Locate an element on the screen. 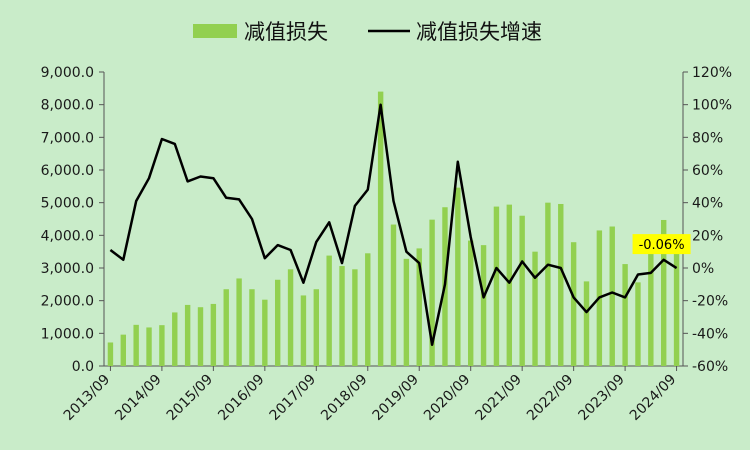 Image resolution: width=750 pixels, height=450 pixels. x-tick-label: 2015/09 is located at coordinates (190, 398).